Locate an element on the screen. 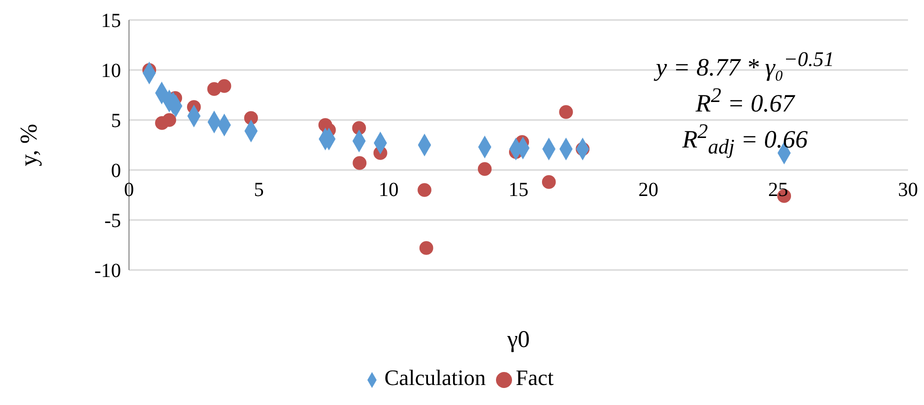 This screenshot has width=924, height=405. x-tick-label: 15 is located at coordinates (518, 190).